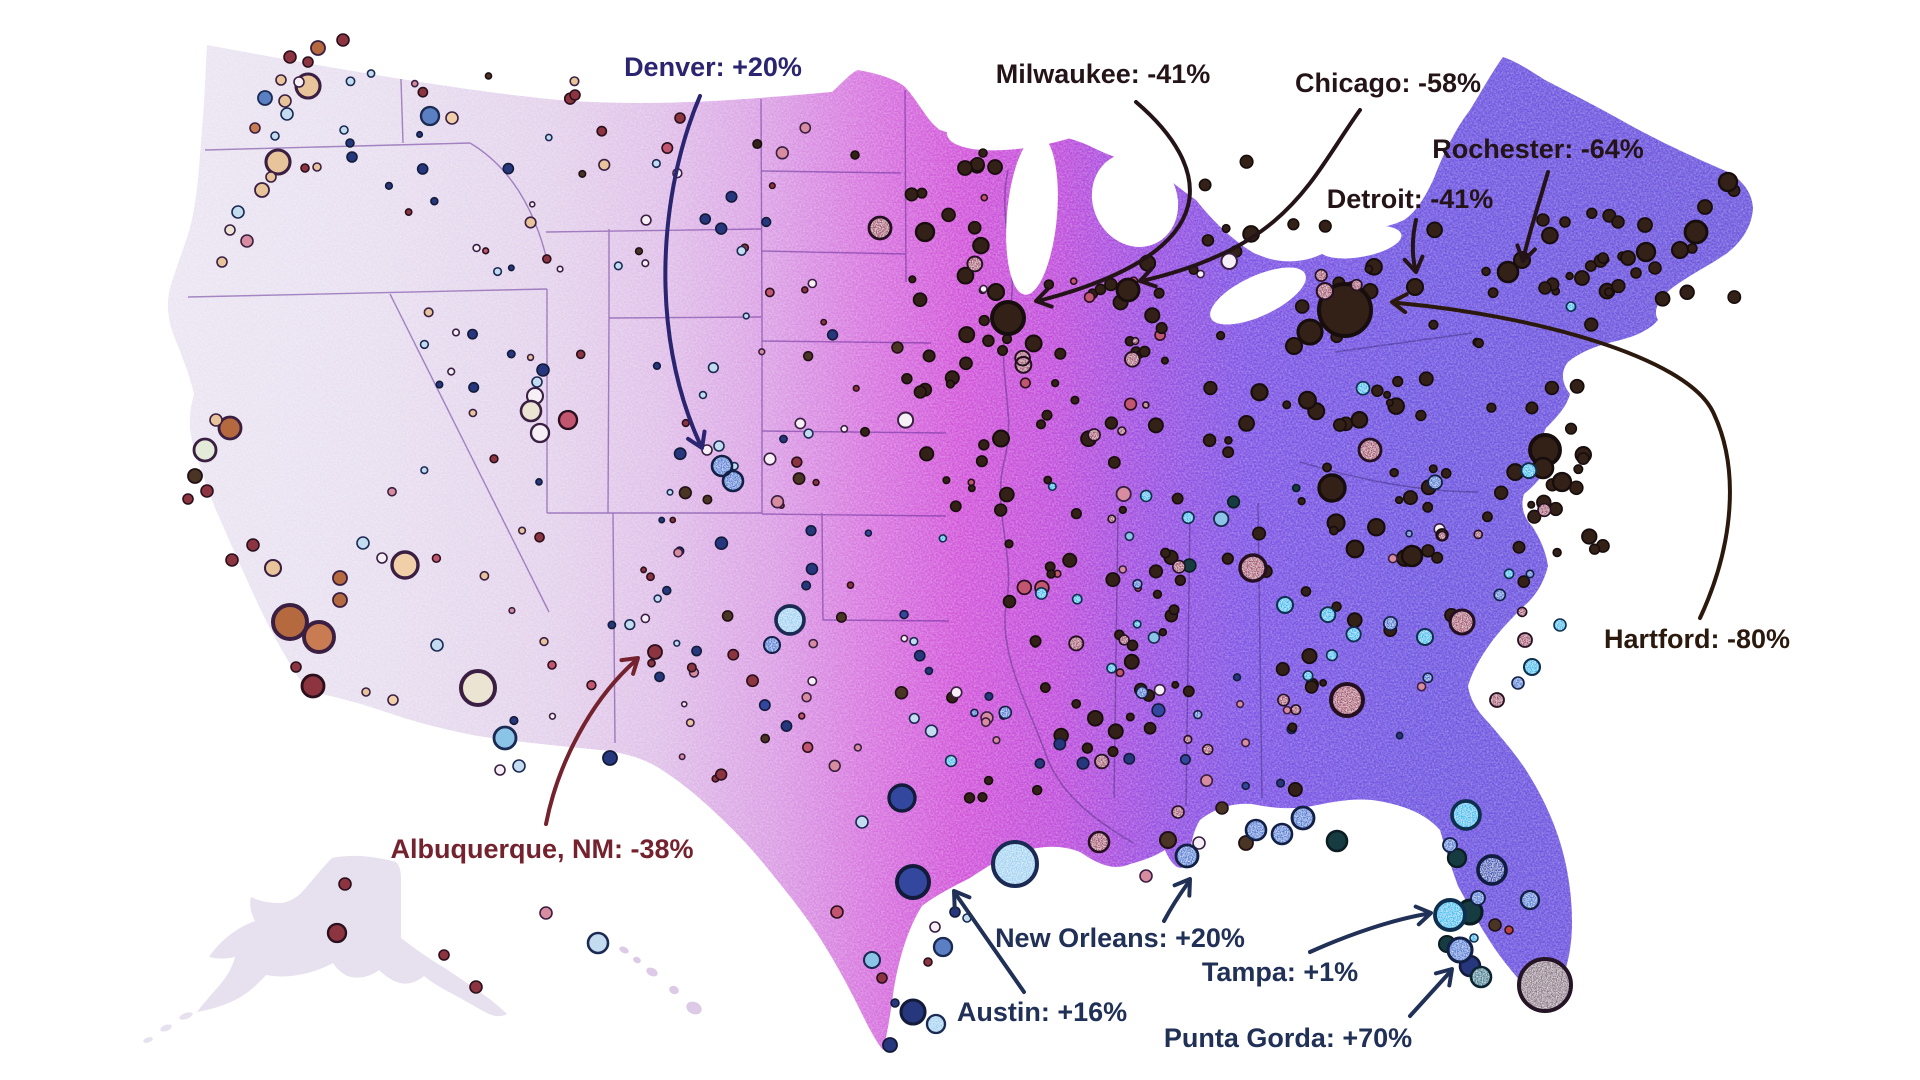  Describe the element at coordinates (1368, 933) in the screenshot. I see `annotation-arrow-tampa` at that location.